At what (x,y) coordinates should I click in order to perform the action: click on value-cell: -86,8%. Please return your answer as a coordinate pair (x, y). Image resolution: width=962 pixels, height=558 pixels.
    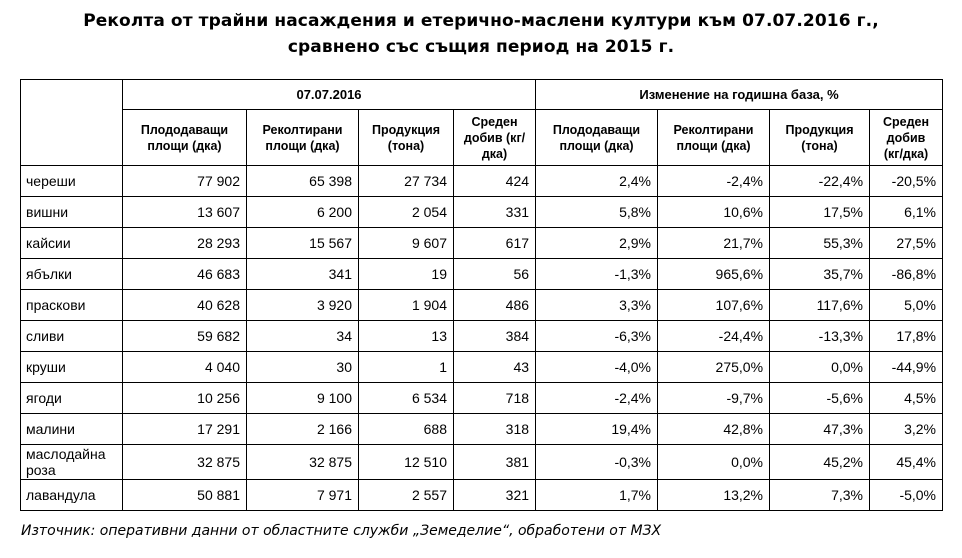
    Looking at the image, I should click on (906, 274).